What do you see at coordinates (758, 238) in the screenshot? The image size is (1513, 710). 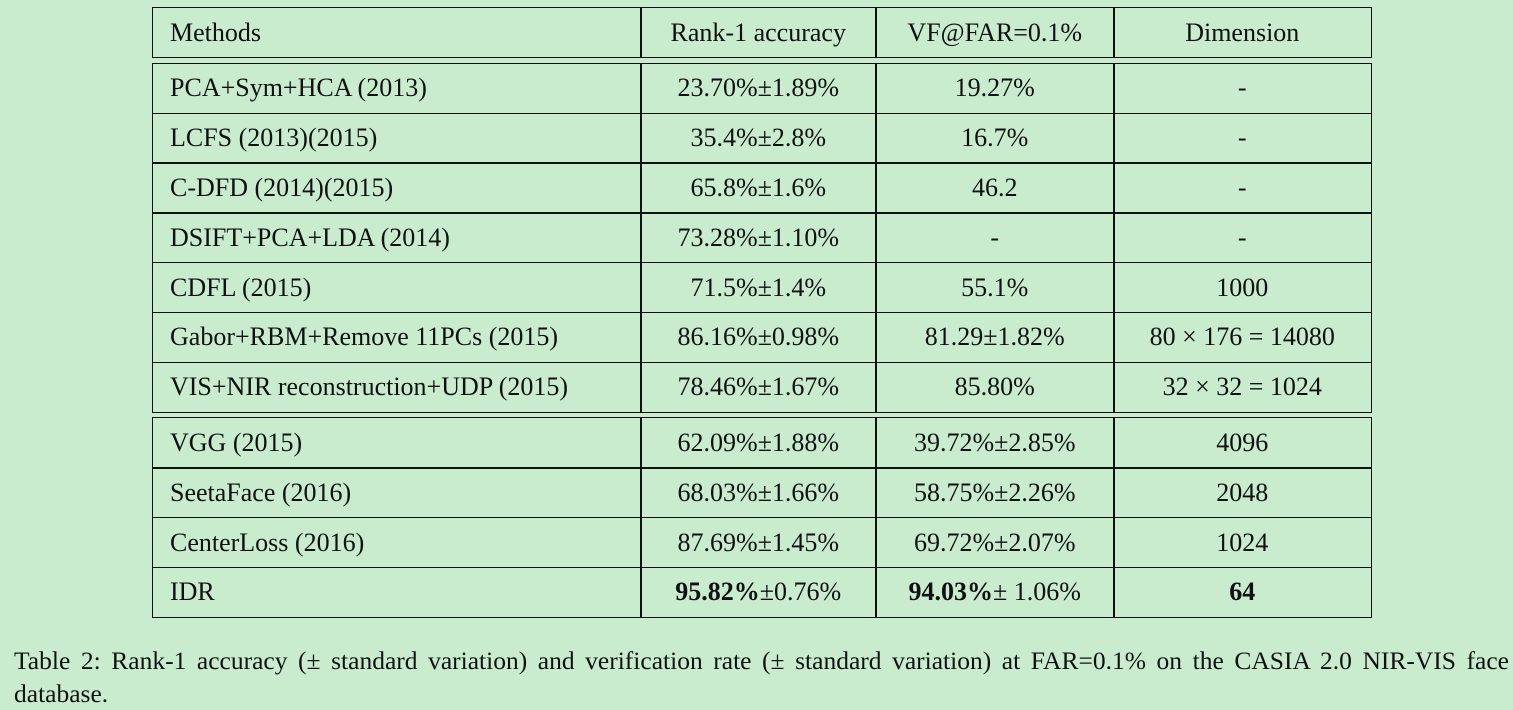 I see `value-cell: 73.28%±1.10%` at bounding box center [758, 238].